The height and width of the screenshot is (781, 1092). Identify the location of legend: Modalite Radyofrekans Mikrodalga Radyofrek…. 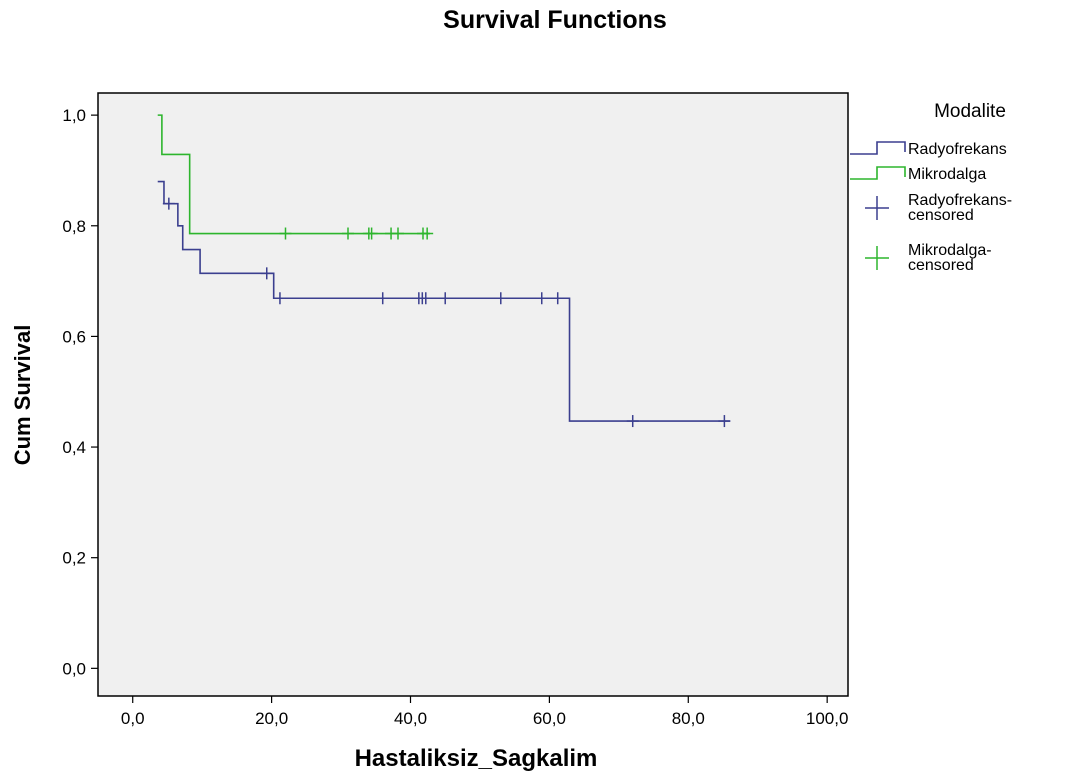
(931, 187).